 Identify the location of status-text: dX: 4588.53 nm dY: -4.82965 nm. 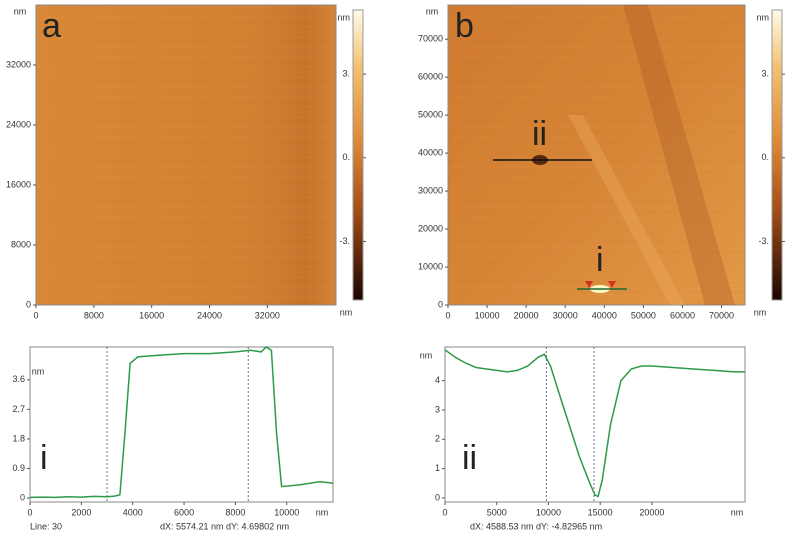
(536, 526).